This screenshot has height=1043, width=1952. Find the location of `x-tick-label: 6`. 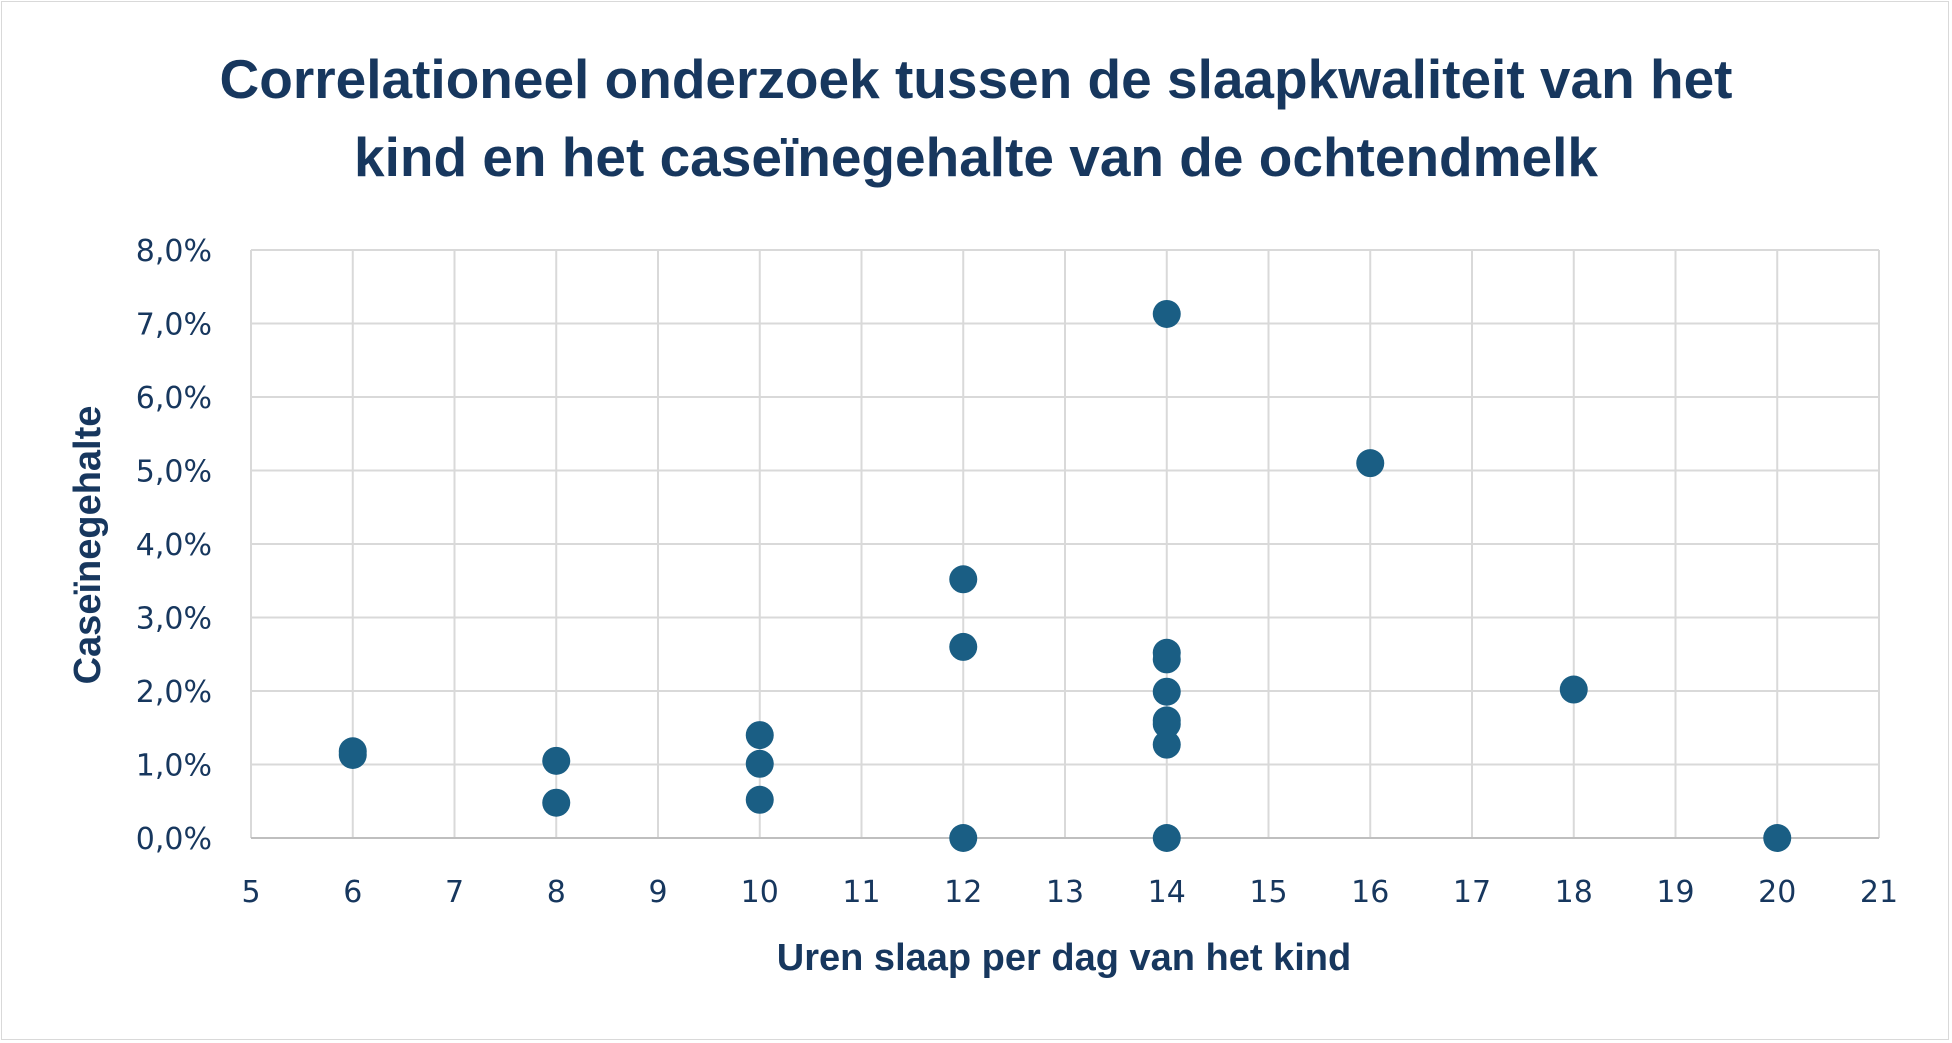

x-tick-label: 6 is located at coordinates (352, 892).